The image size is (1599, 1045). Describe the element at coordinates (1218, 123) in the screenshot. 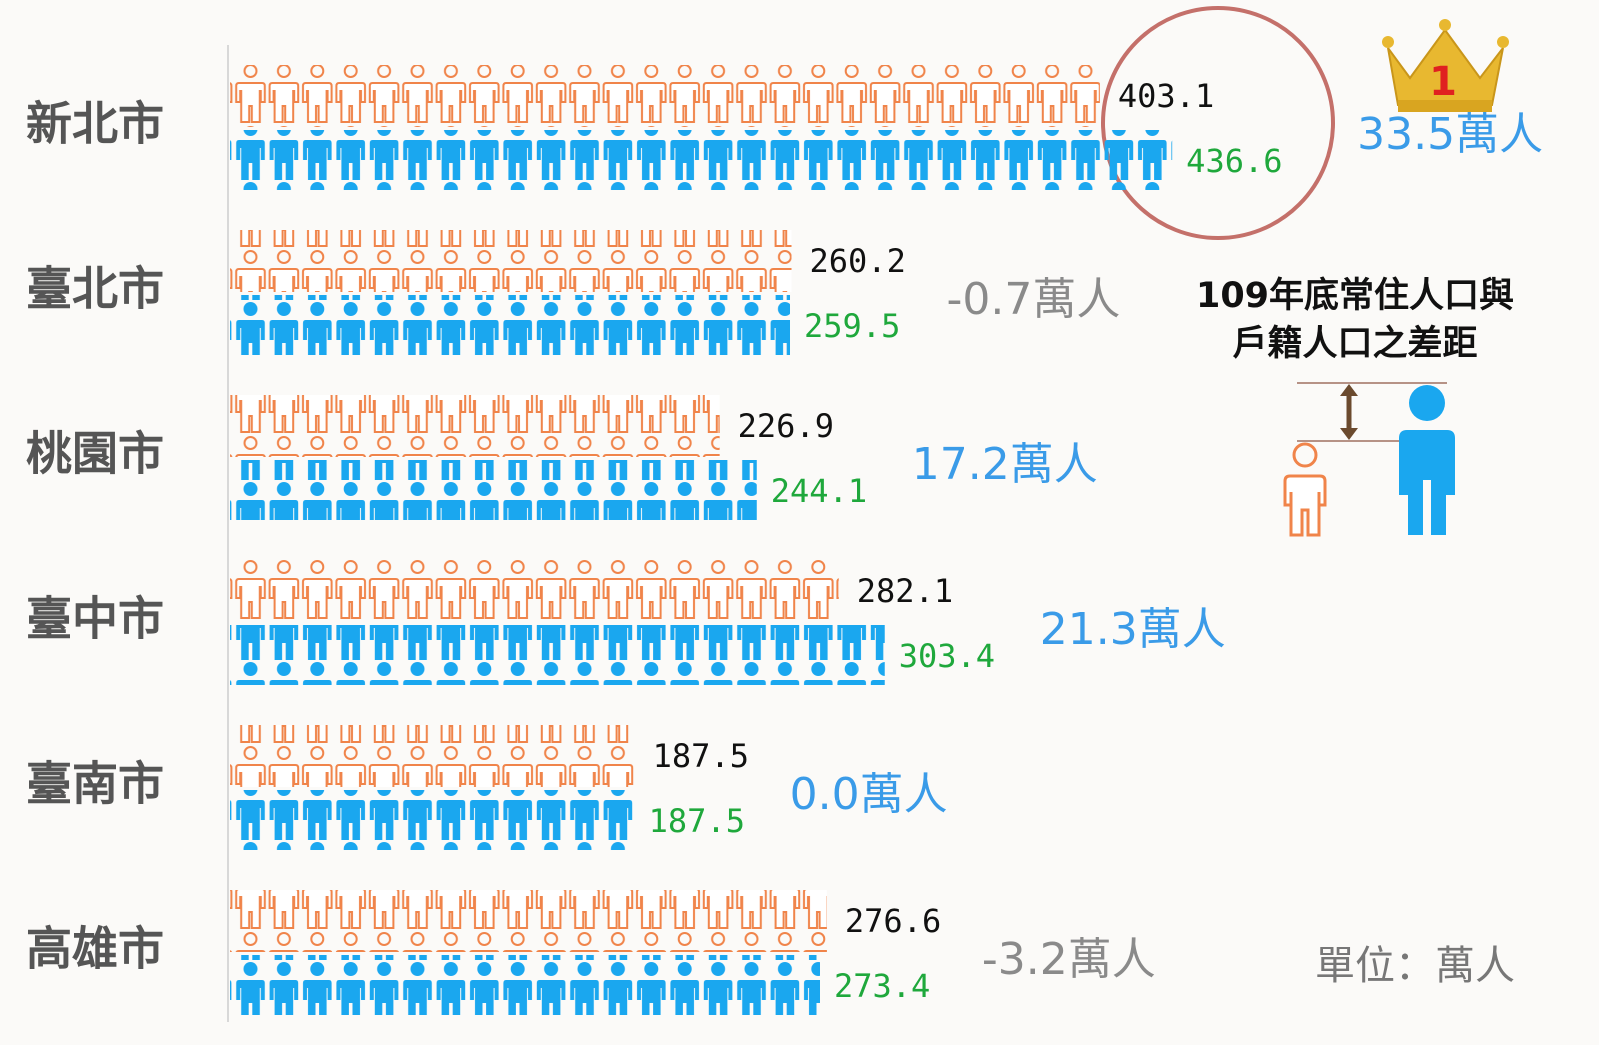

I see `highlight-circle` at that location.